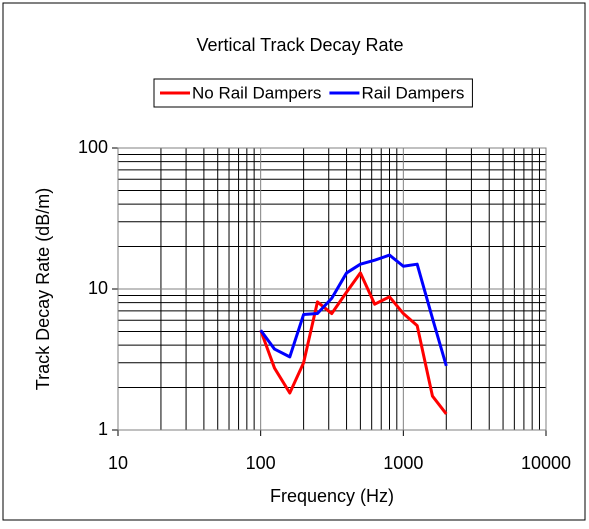  Describe the element at coordinates (93, 147) in the screenshot. I see `y-tick-label: 100` at that location.